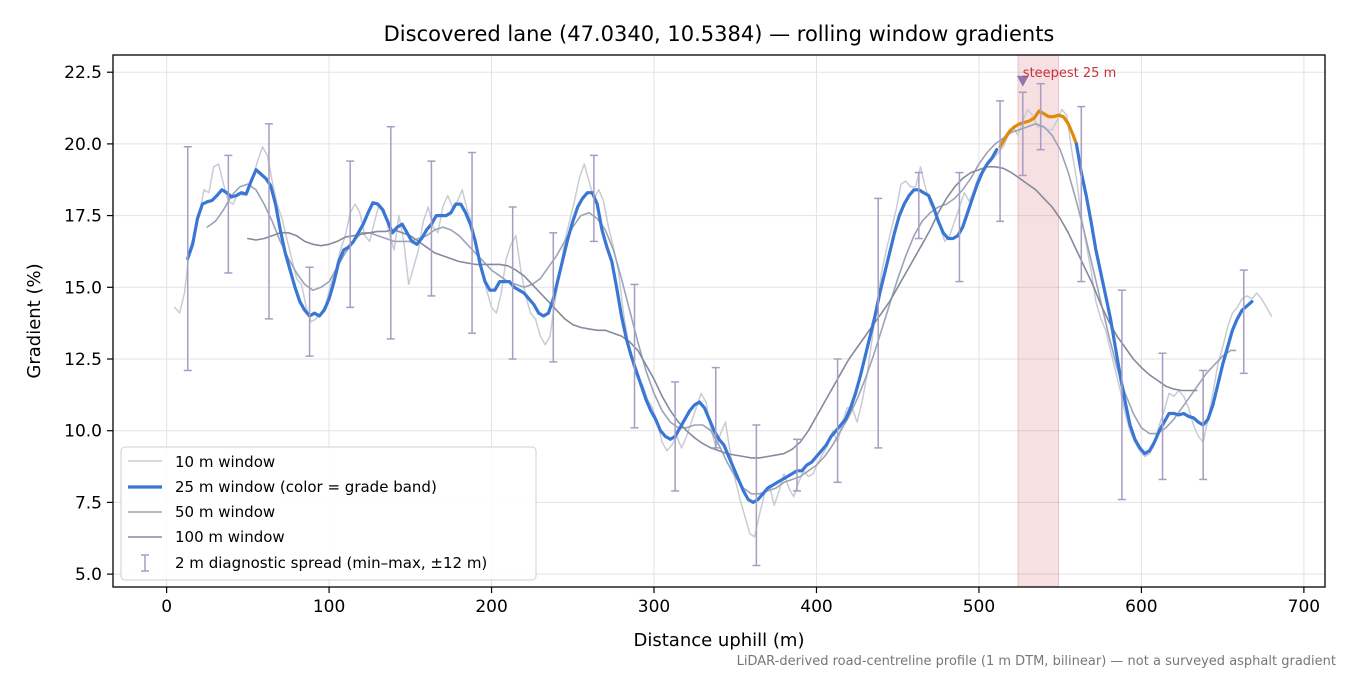 The image size is (1350, 675). Describe the element at coordinates (979, 607) in the screenshot. I see `x-tick-label: 500` at that location.